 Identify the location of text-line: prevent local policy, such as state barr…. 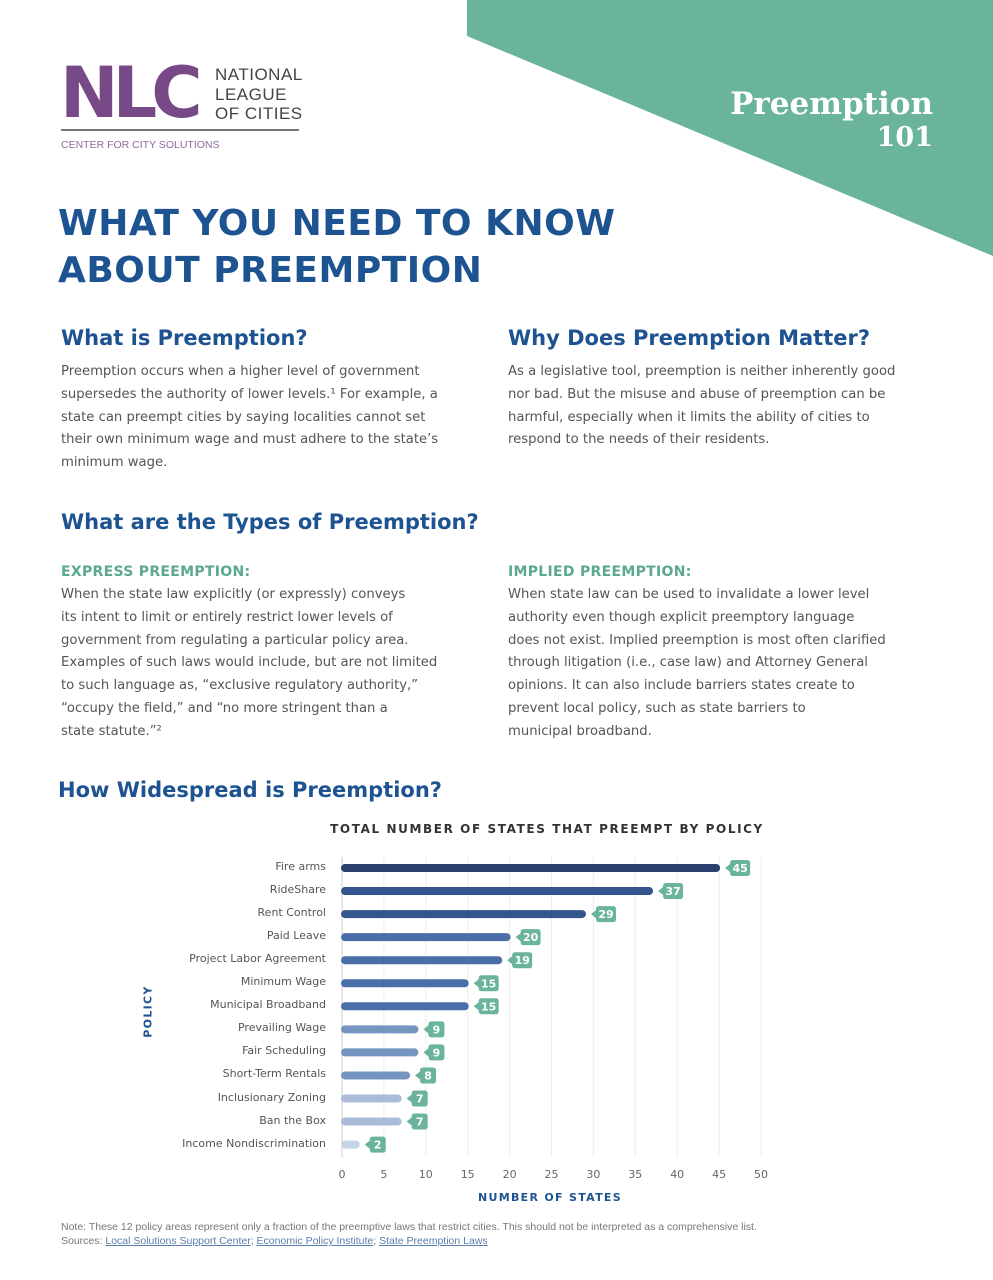
(657, 708).